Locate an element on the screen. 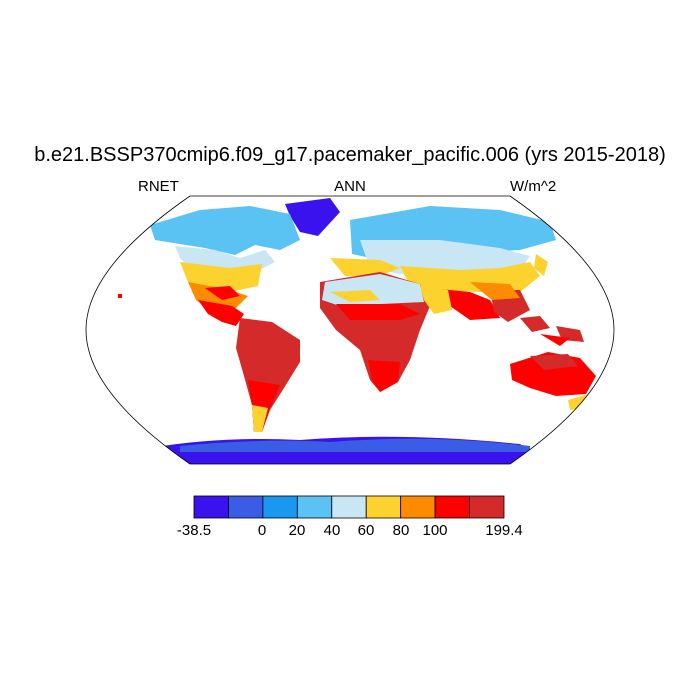  japan is located at coordinates (541, 265).